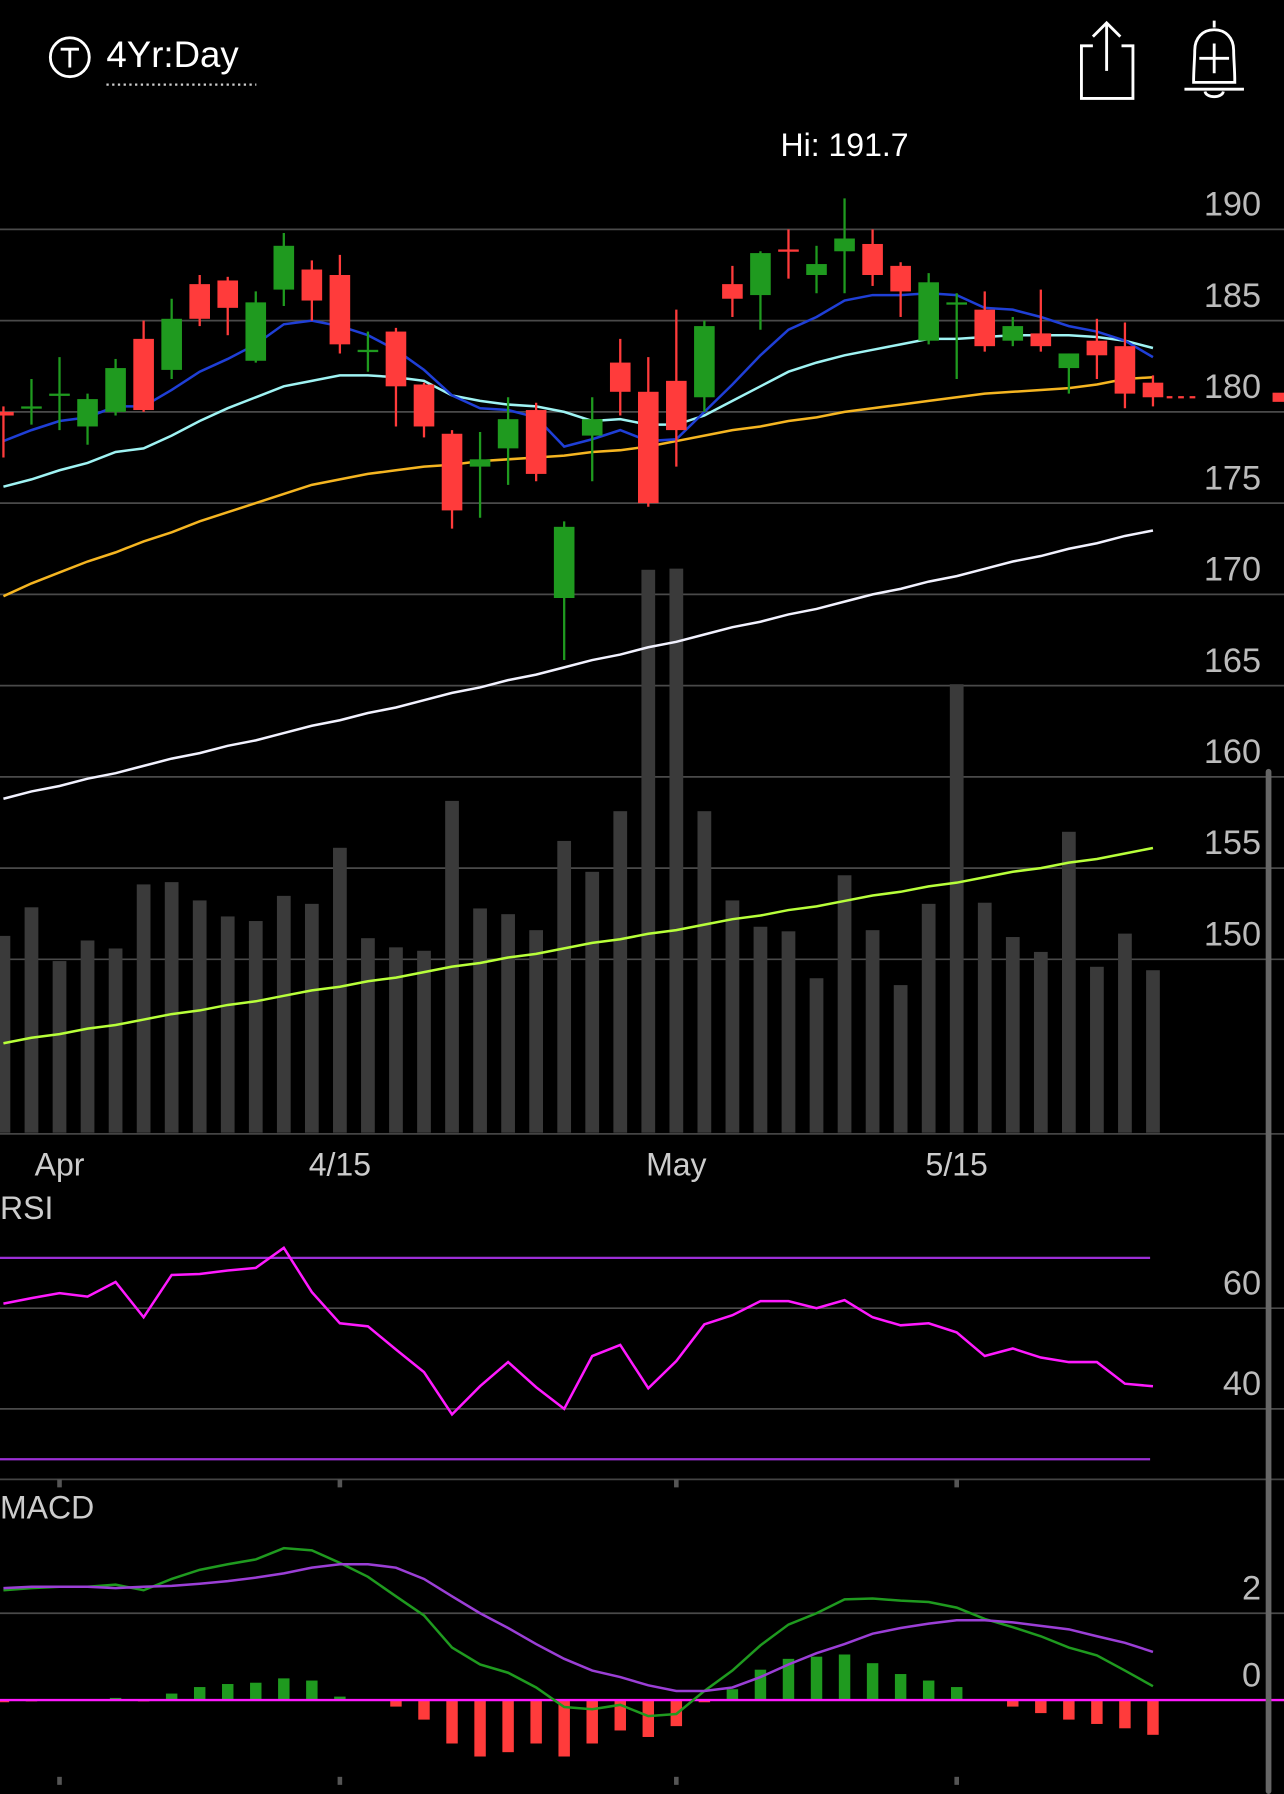 This screenshot has width=1284, height=1794. Describe the element at coordinates (1232, 935) in the screenshot. I see `y-tick-label: 150` at that location.